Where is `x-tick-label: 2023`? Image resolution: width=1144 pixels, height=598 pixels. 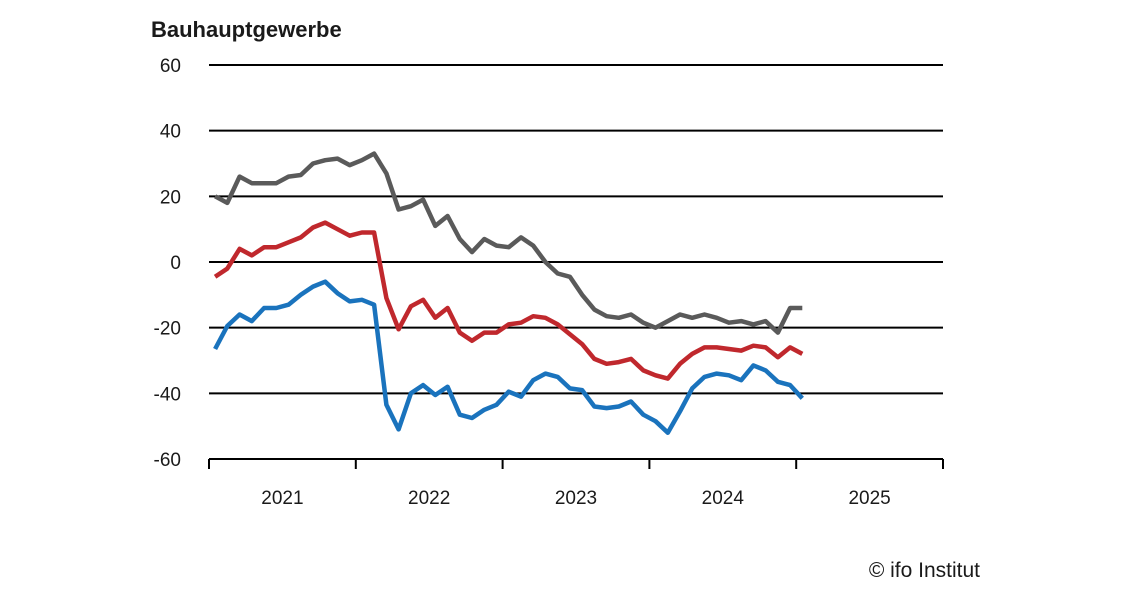
x-tick-label: 2023 is located at coordinates (576, 498).